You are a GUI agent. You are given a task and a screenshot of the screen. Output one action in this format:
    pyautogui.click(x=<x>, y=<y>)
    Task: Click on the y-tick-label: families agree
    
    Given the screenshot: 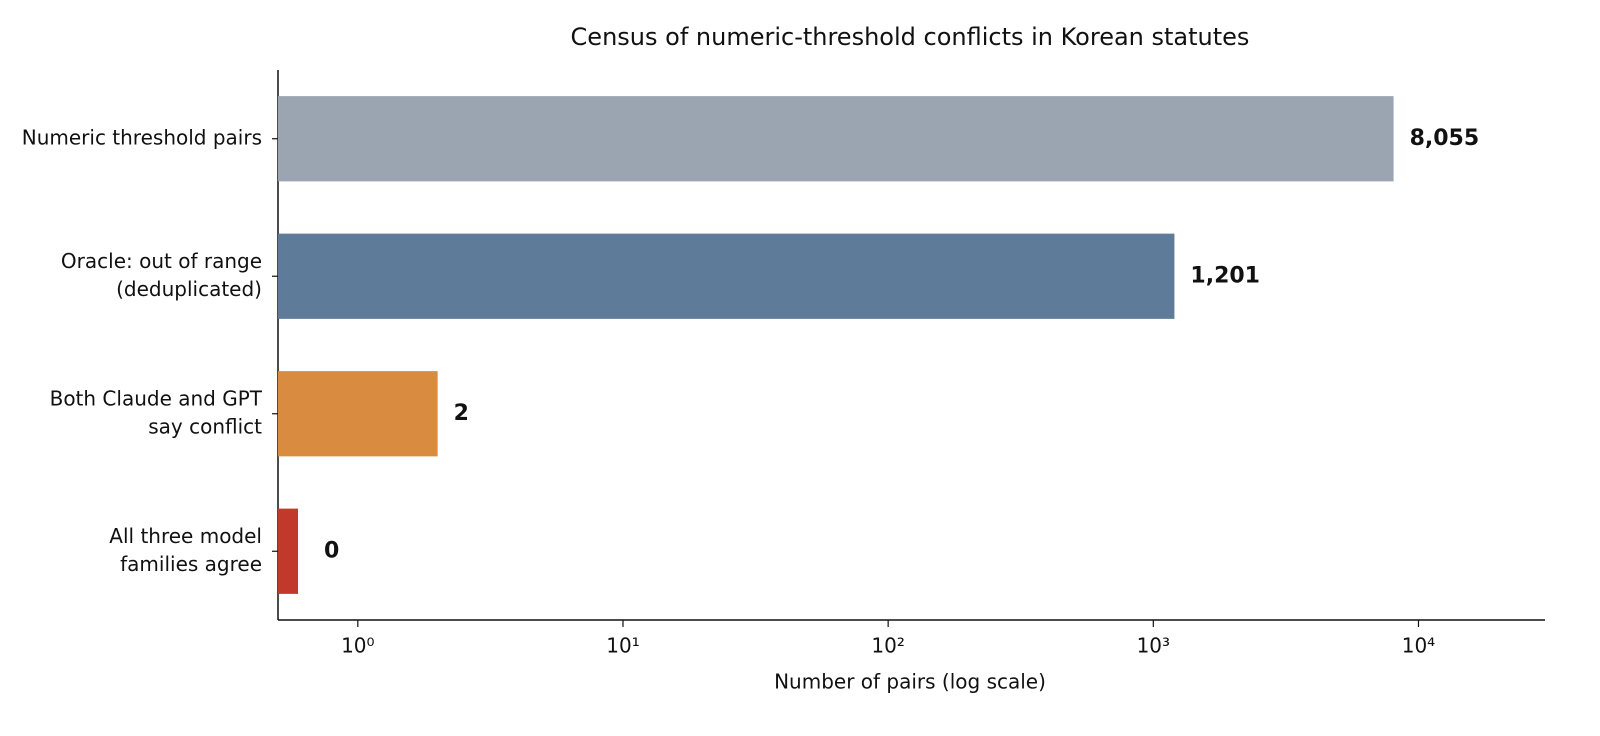 What is the action you would take?
    pyautogui.click(x=191, y=564)
    